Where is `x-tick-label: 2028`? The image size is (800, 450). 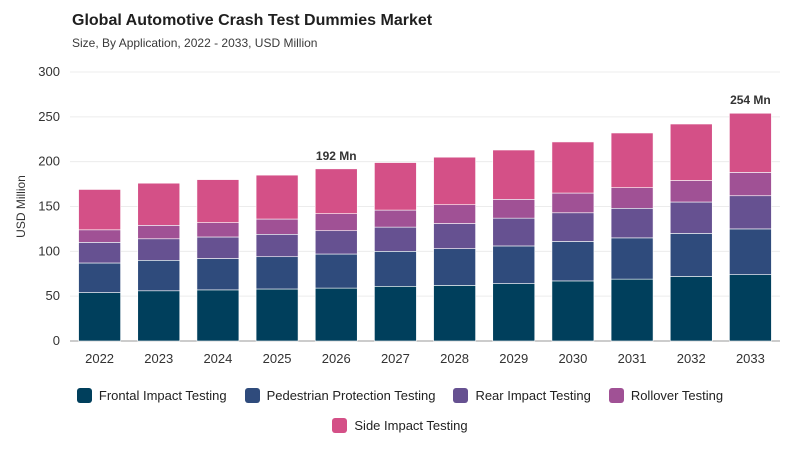 x-tick-label: 2028 is located at coordinates (454, 358).